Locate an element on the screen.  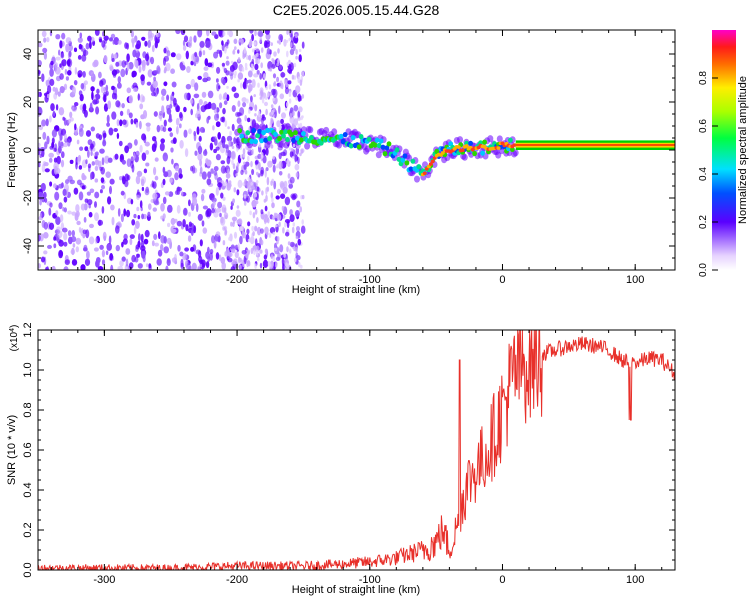
colorbar-label: Normalized spectral amplitude is located at coordinates (743, 150).